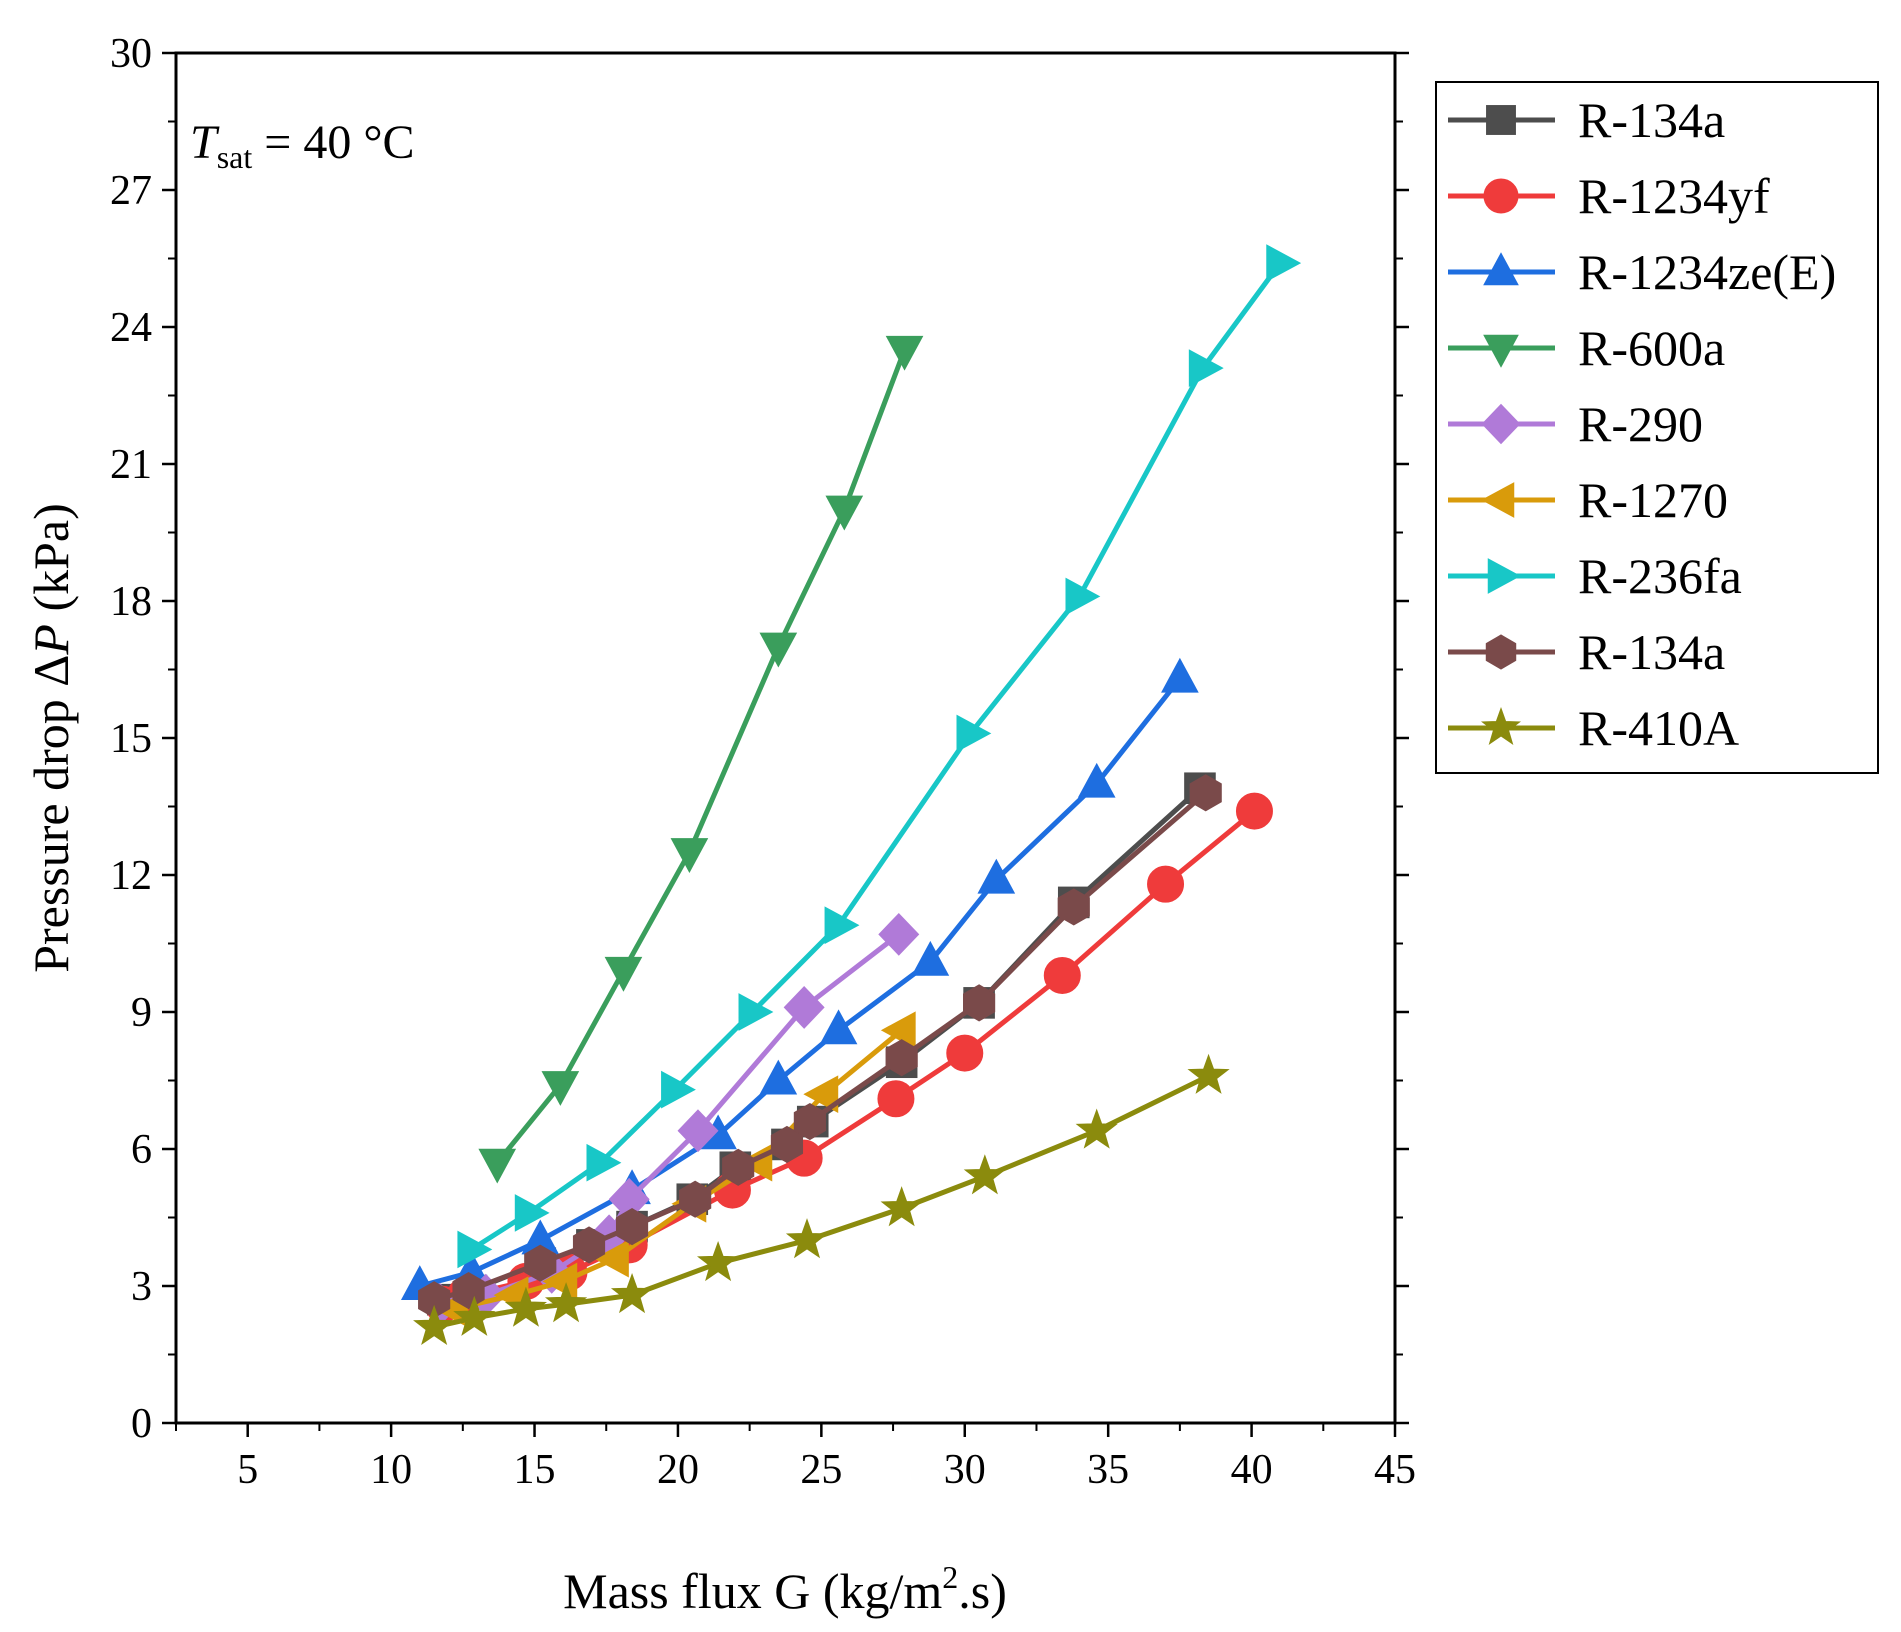 The image size is (1901, 1632). I want to click on legend-label: R-410A, so click(1658, 728).